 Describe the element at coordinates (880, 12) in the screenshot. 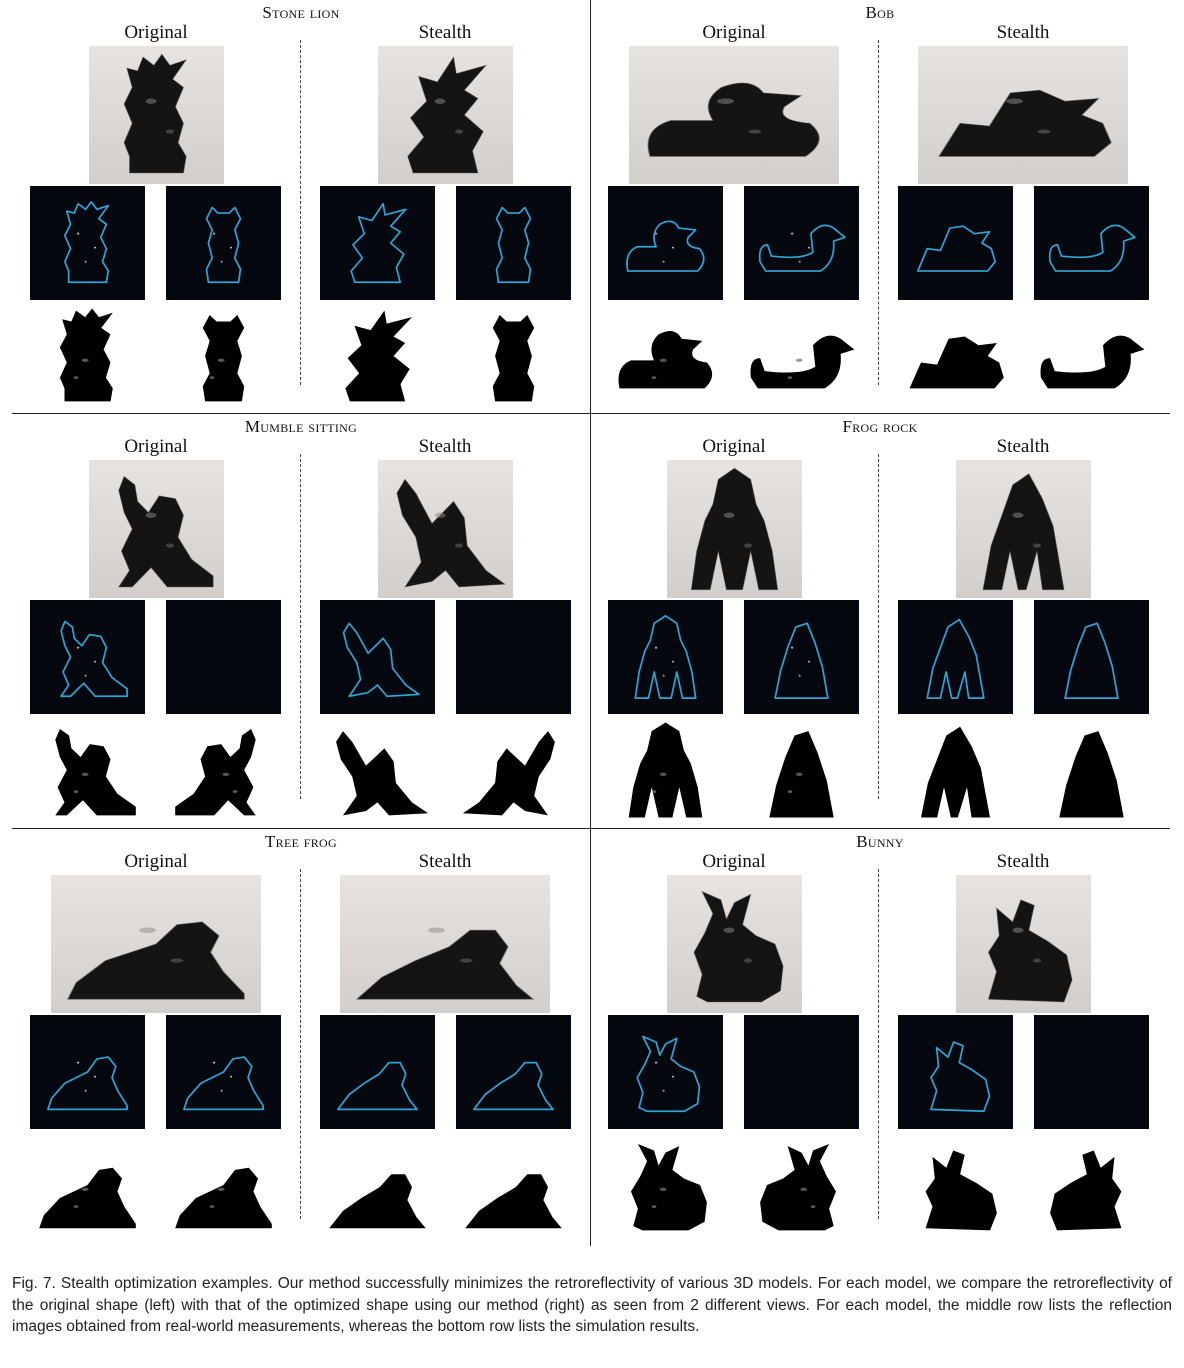

I see `panel-title: Bob` at that location.